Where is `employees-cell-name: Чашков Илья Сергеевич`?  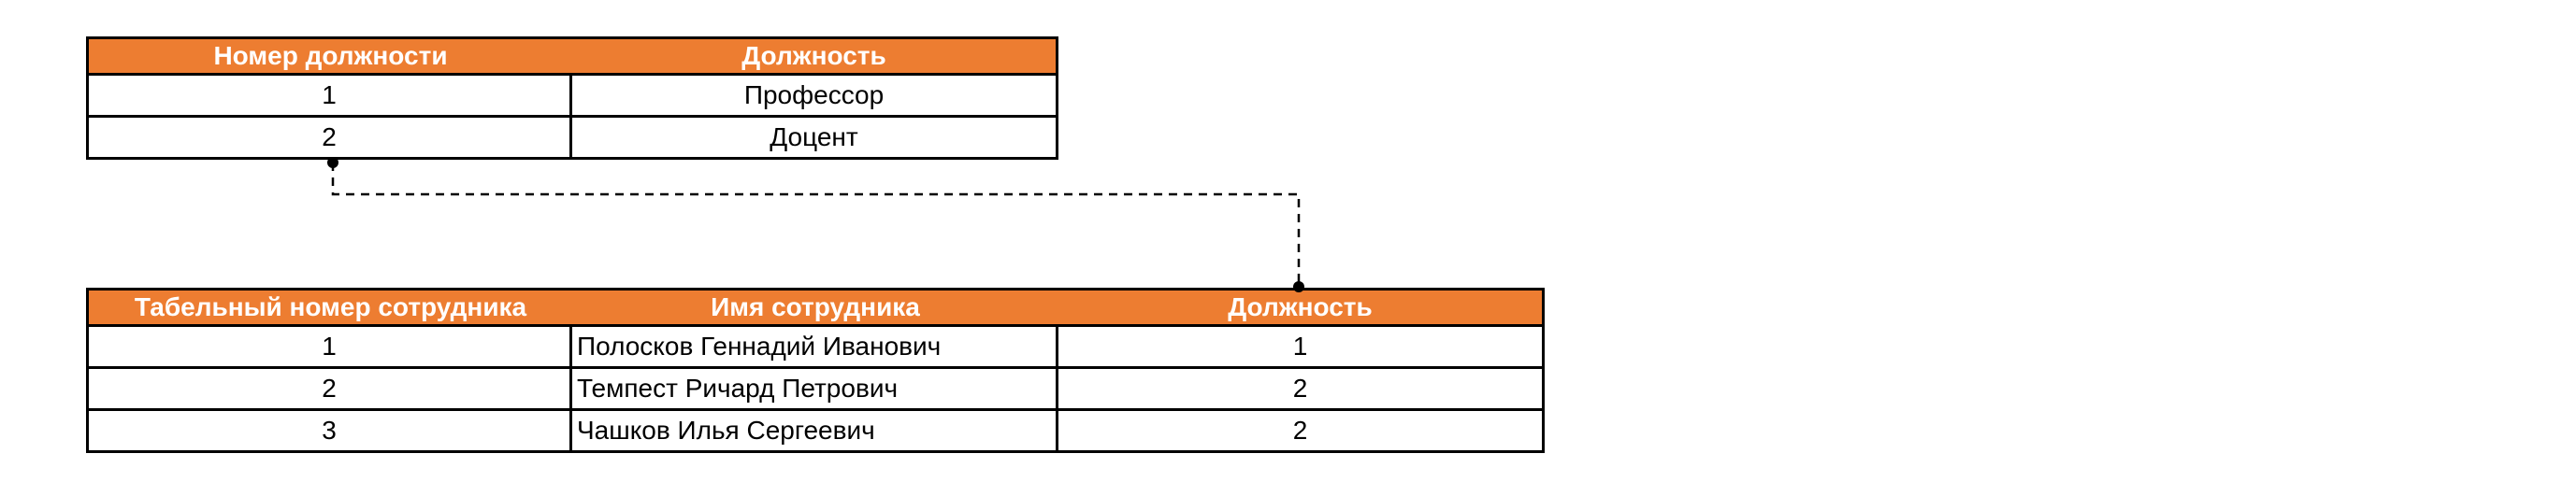 employees-cell-name: Чашков Илья Сергеевич is located at coordinates (815, 432).